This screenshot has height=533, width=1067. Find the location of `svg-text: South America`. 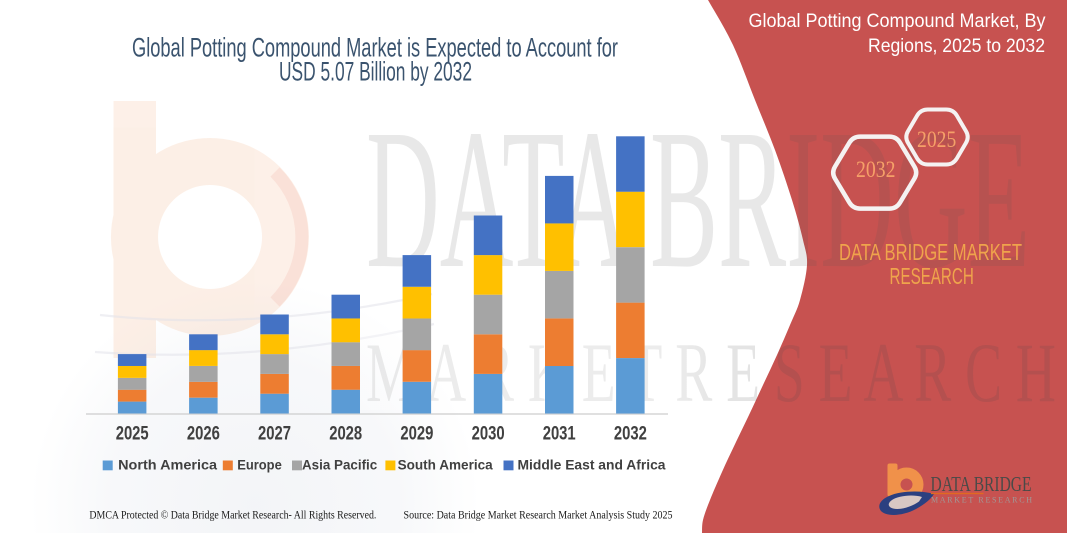

svg-text: South America is located at coordinates (446, 465).